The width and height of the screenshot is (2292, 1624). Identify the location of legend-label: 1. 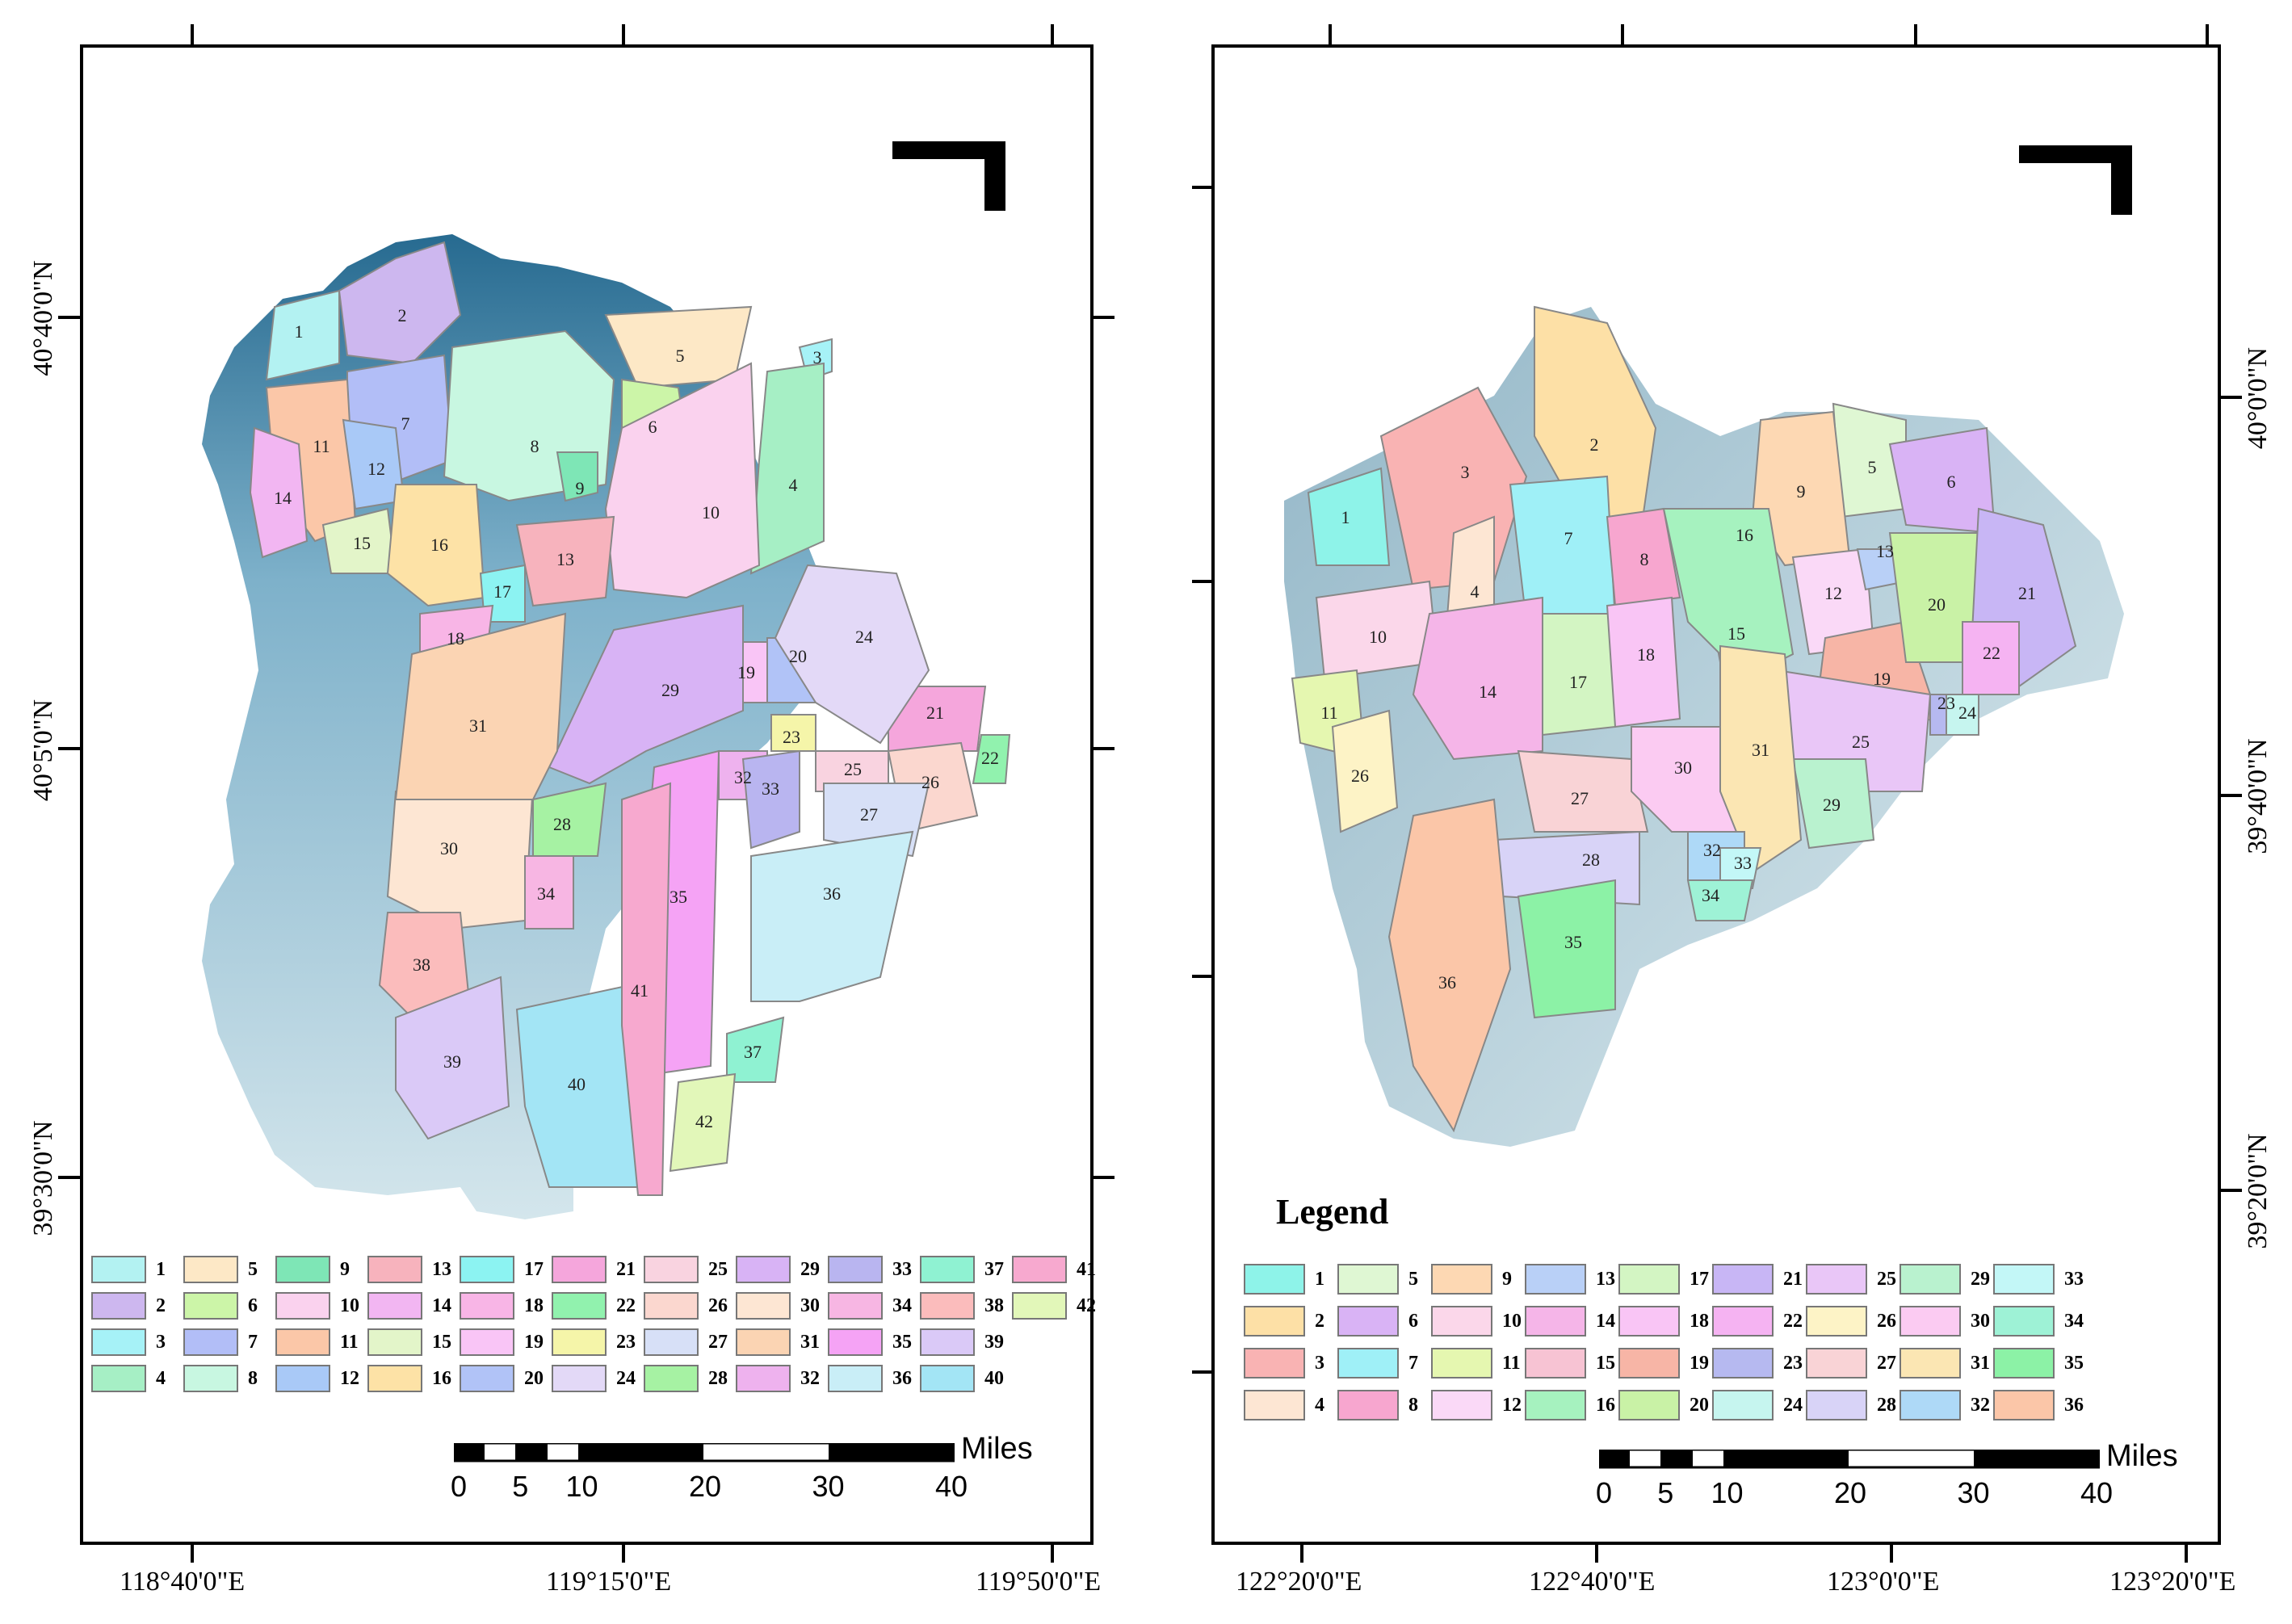
(161, 1269).